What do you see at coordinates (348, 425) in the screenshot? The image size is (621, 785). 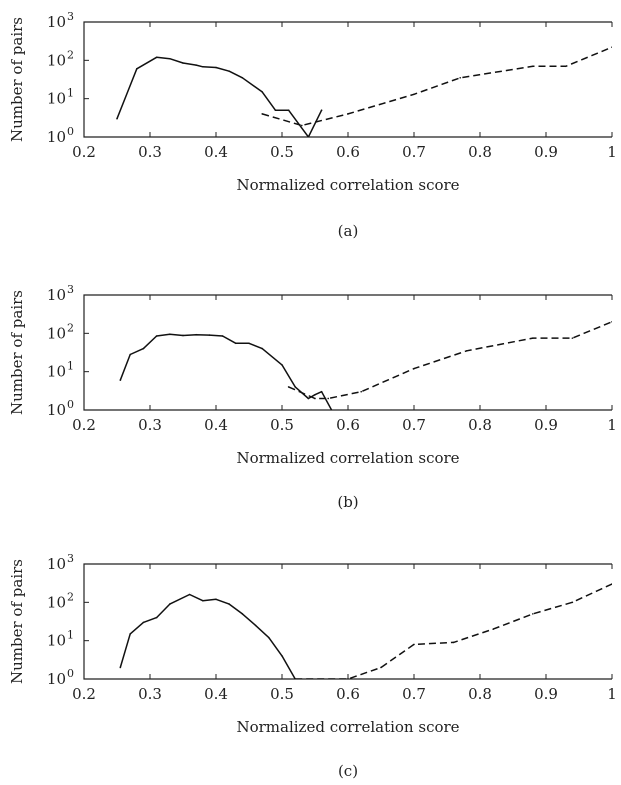 I see `x-tick-label: 0.6` at bounding box center [348, 425].